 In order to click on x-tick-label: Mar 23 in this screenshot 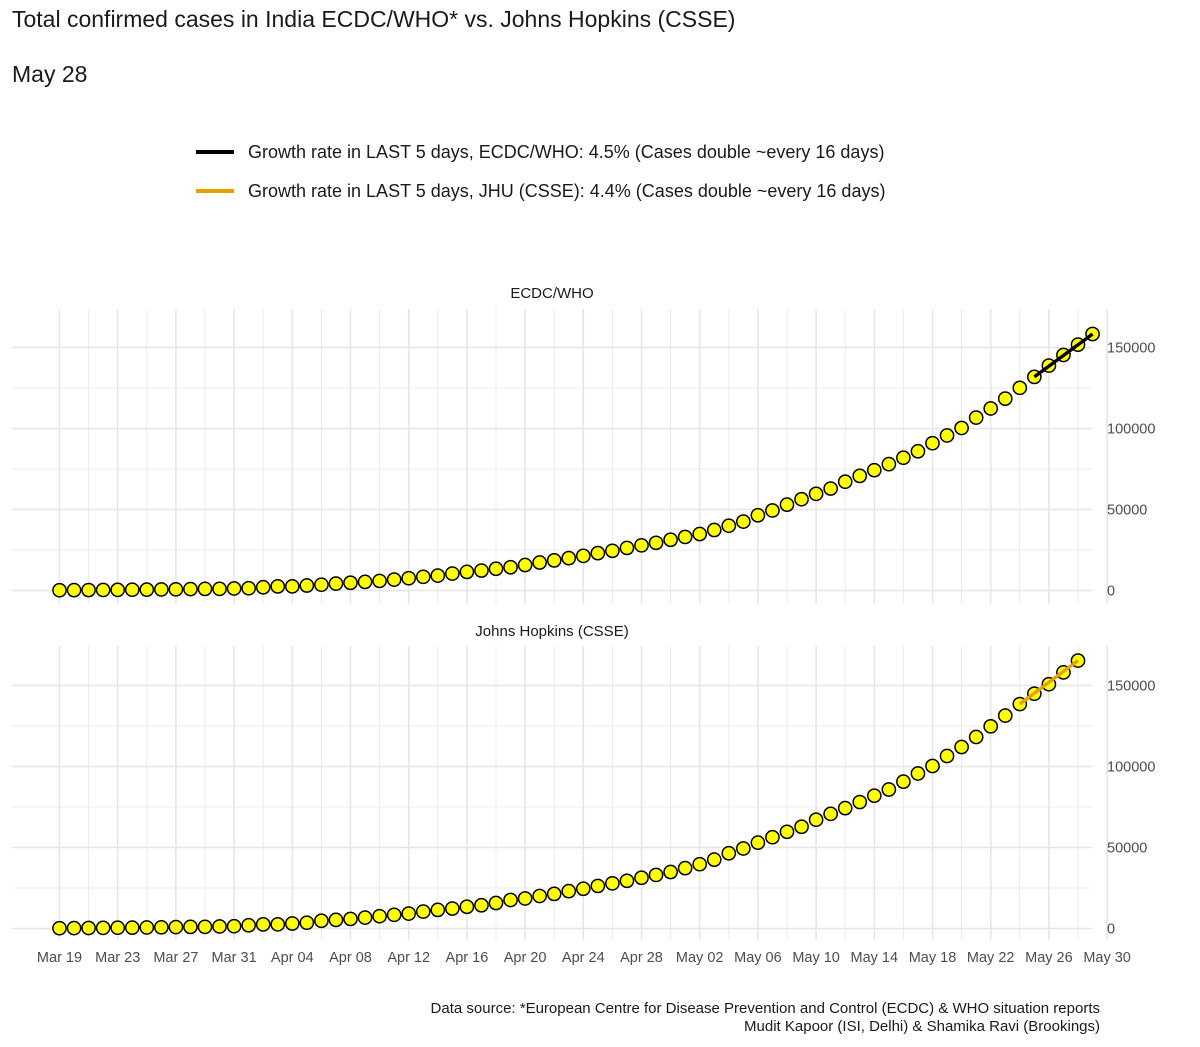, I will do `click(117, 958)`.